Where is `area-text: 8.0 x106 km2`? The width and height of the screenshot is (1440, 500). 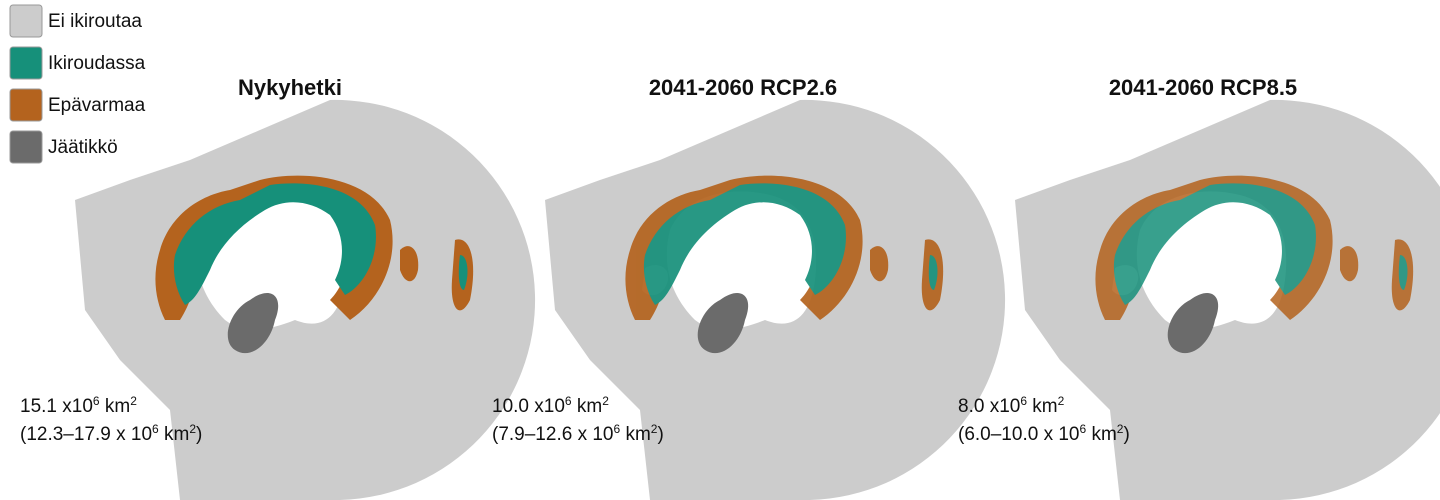
area-text: 8.0 x106 km2 is located at coordinates (1011, 405).